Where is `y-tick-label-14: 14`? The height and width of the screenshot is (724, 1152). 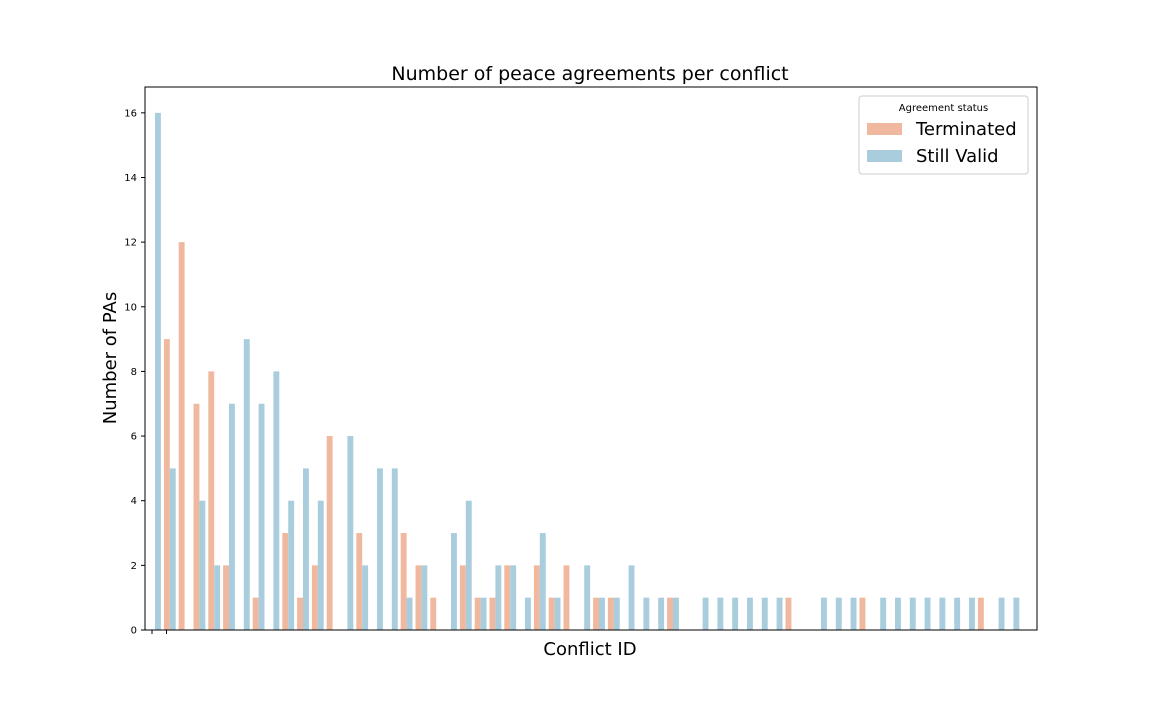
y-tick-label-14: 14 is located at coordinates (130, 178).